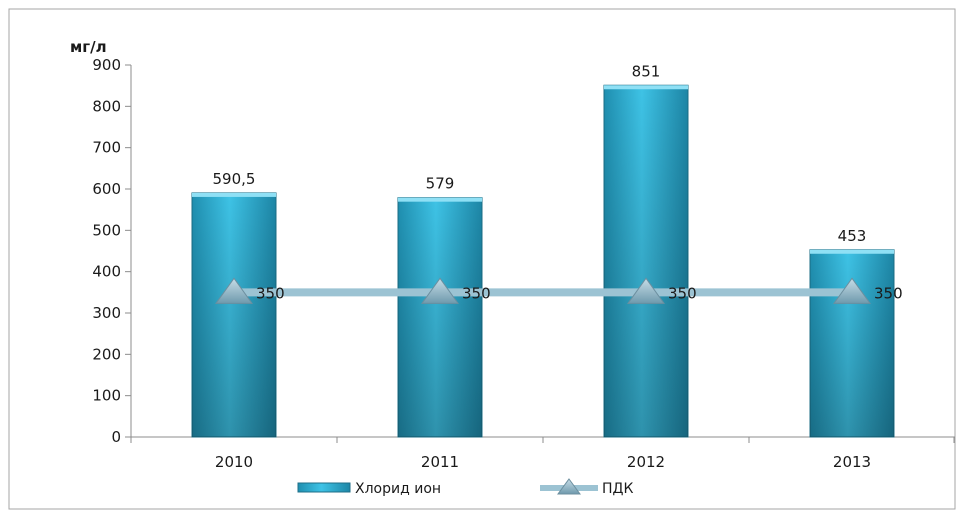 Image resolution: width=957 pixels, height=516 pixels. What do you see at coordinates (106, 65) in the screenshot?
I see `y-tick-label: 900` at bounding box center [106, 65].